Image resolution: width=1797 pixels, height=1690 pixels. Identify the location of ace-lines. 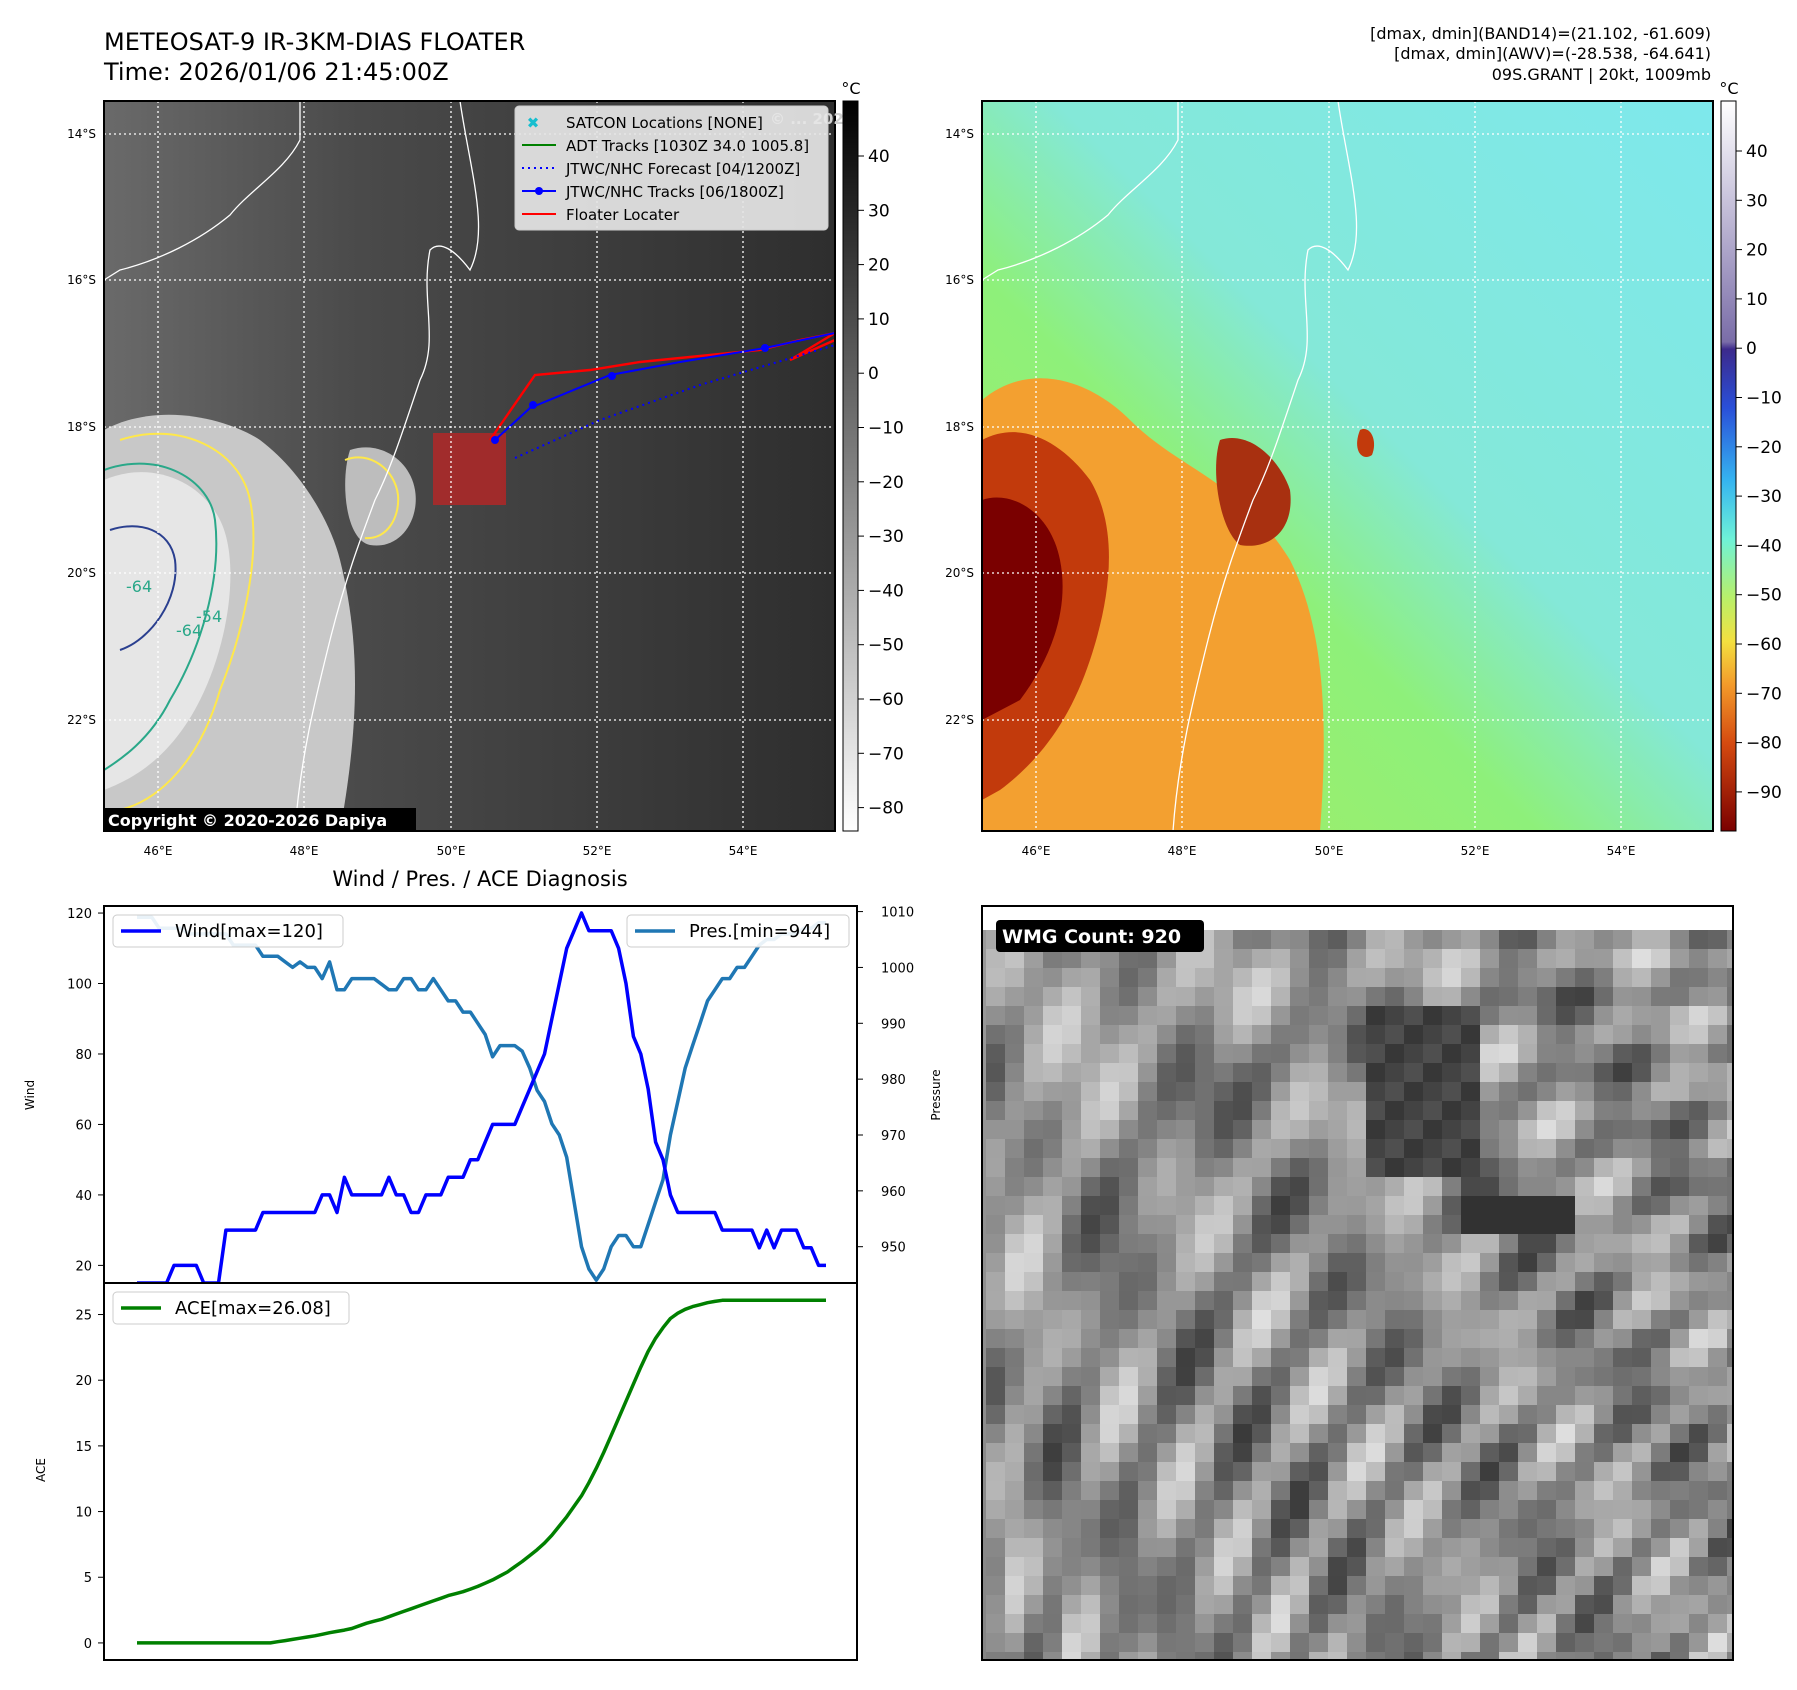
(481, 1471).